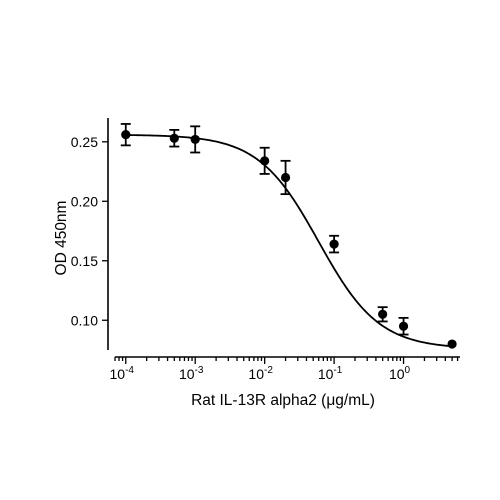 This screenshot has height=500, width=500. Describe the element at coordinates (84, 320) in the screenshot. I see `y-tick-label-0: 0.10` at that location.